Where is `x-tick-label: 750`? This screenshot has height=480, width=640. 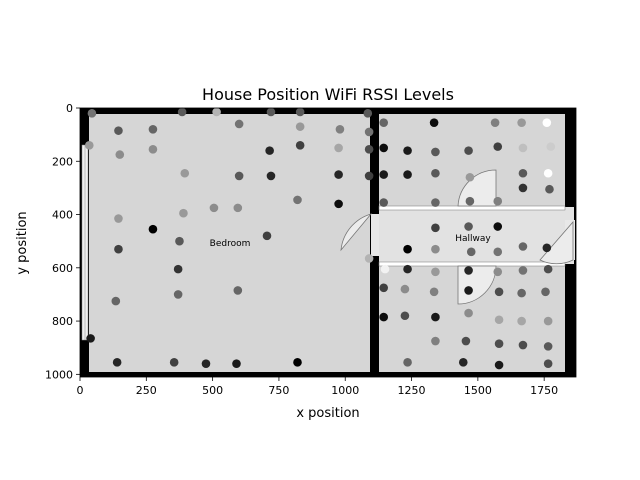 x-tick-label: 750 is located at coordinates (278, 390).